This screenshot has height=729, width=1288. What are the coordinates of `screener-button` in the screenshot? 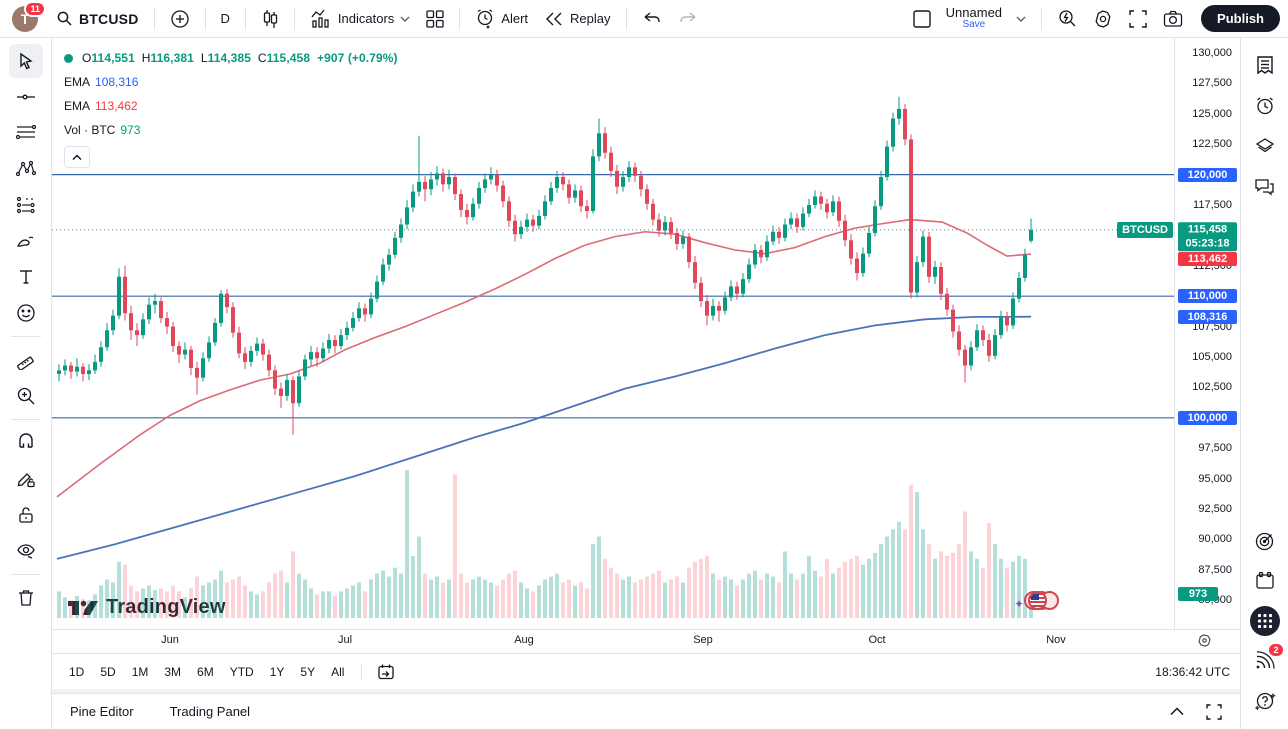 It's located at (1265, 541).